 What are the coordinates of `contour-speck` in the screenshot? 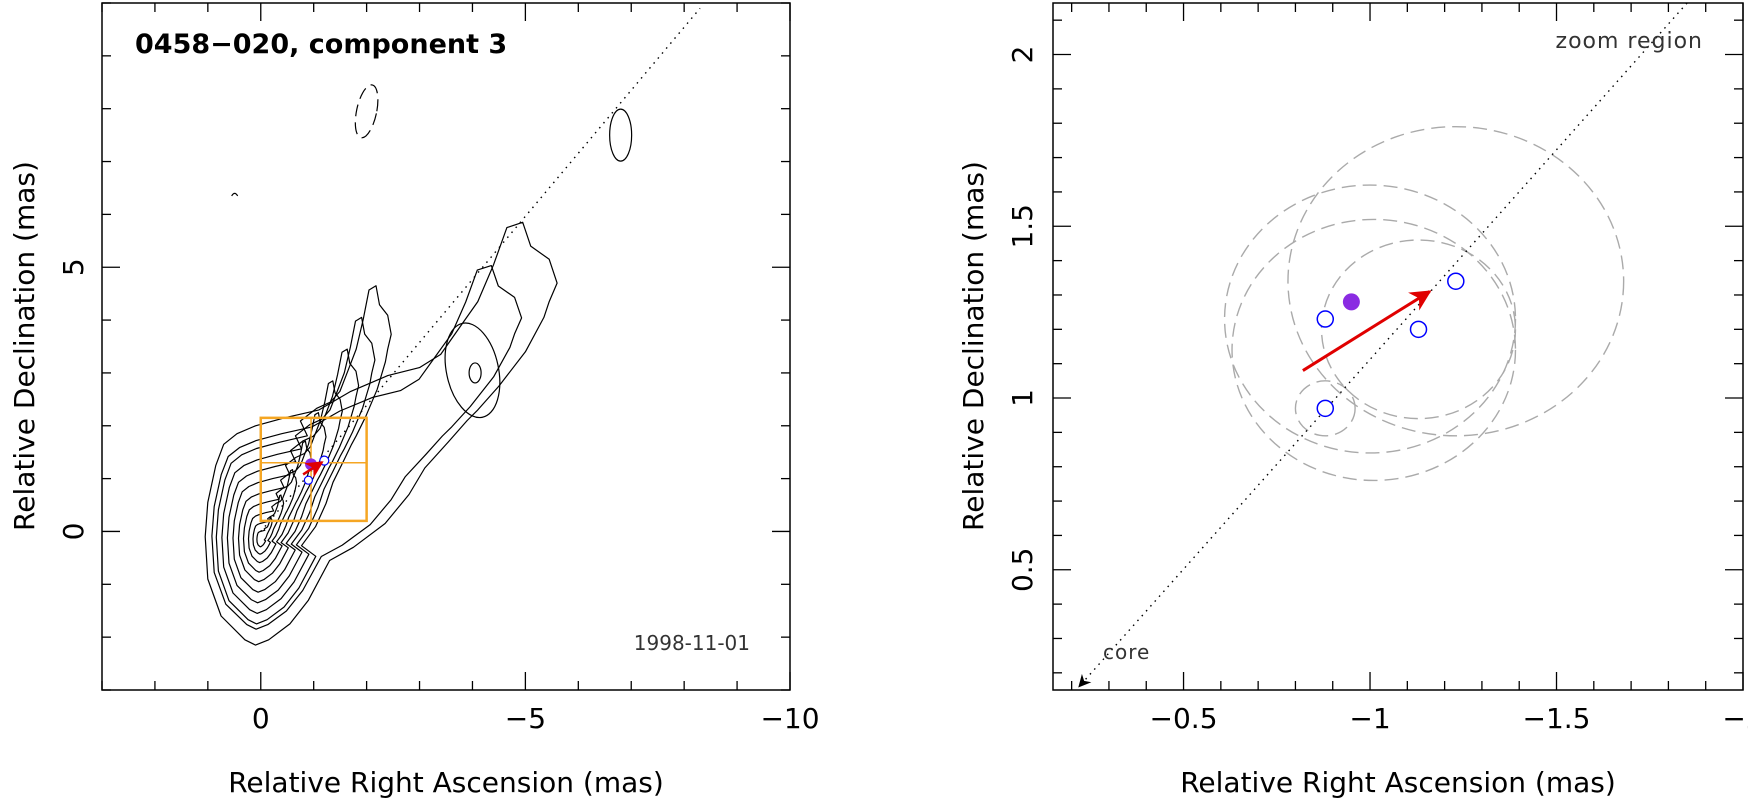 It's located at (235, 194).